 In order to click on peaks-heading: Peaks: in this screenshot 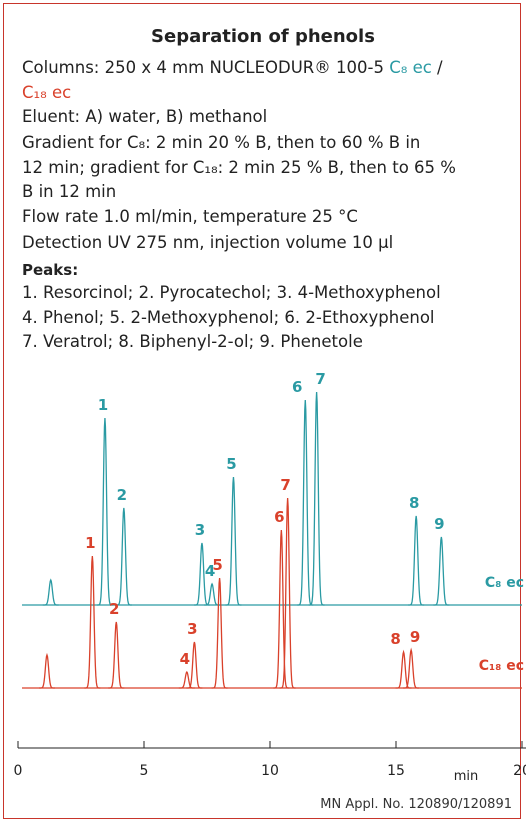, I will do `click(50, 270)`.